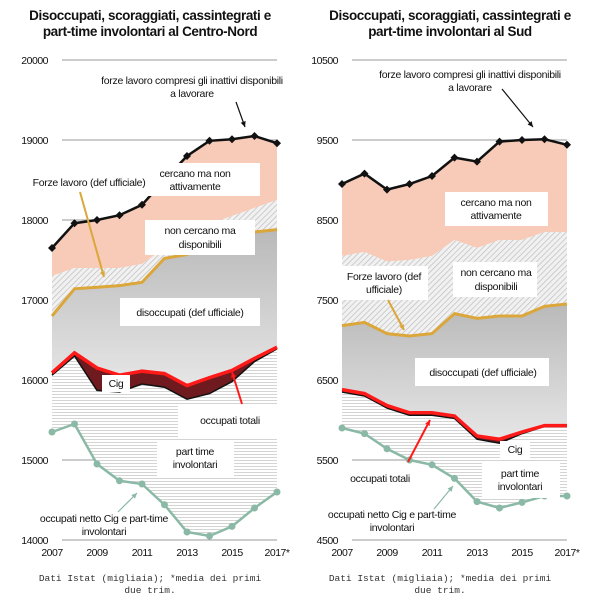  What do you see at coordinates (342, 553) in the screenshot?
I see `x-tick-label: 2007` at bounding box center [342, 553].